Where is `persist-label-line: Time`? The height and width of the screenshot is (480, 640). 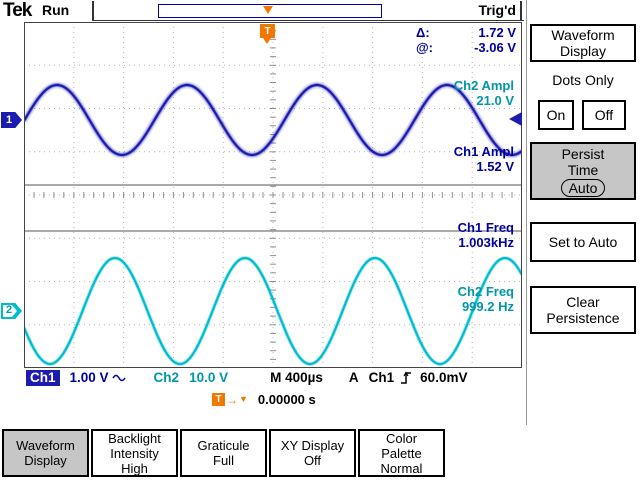
persist-label-line: Time is located at coordinates (583, 169).